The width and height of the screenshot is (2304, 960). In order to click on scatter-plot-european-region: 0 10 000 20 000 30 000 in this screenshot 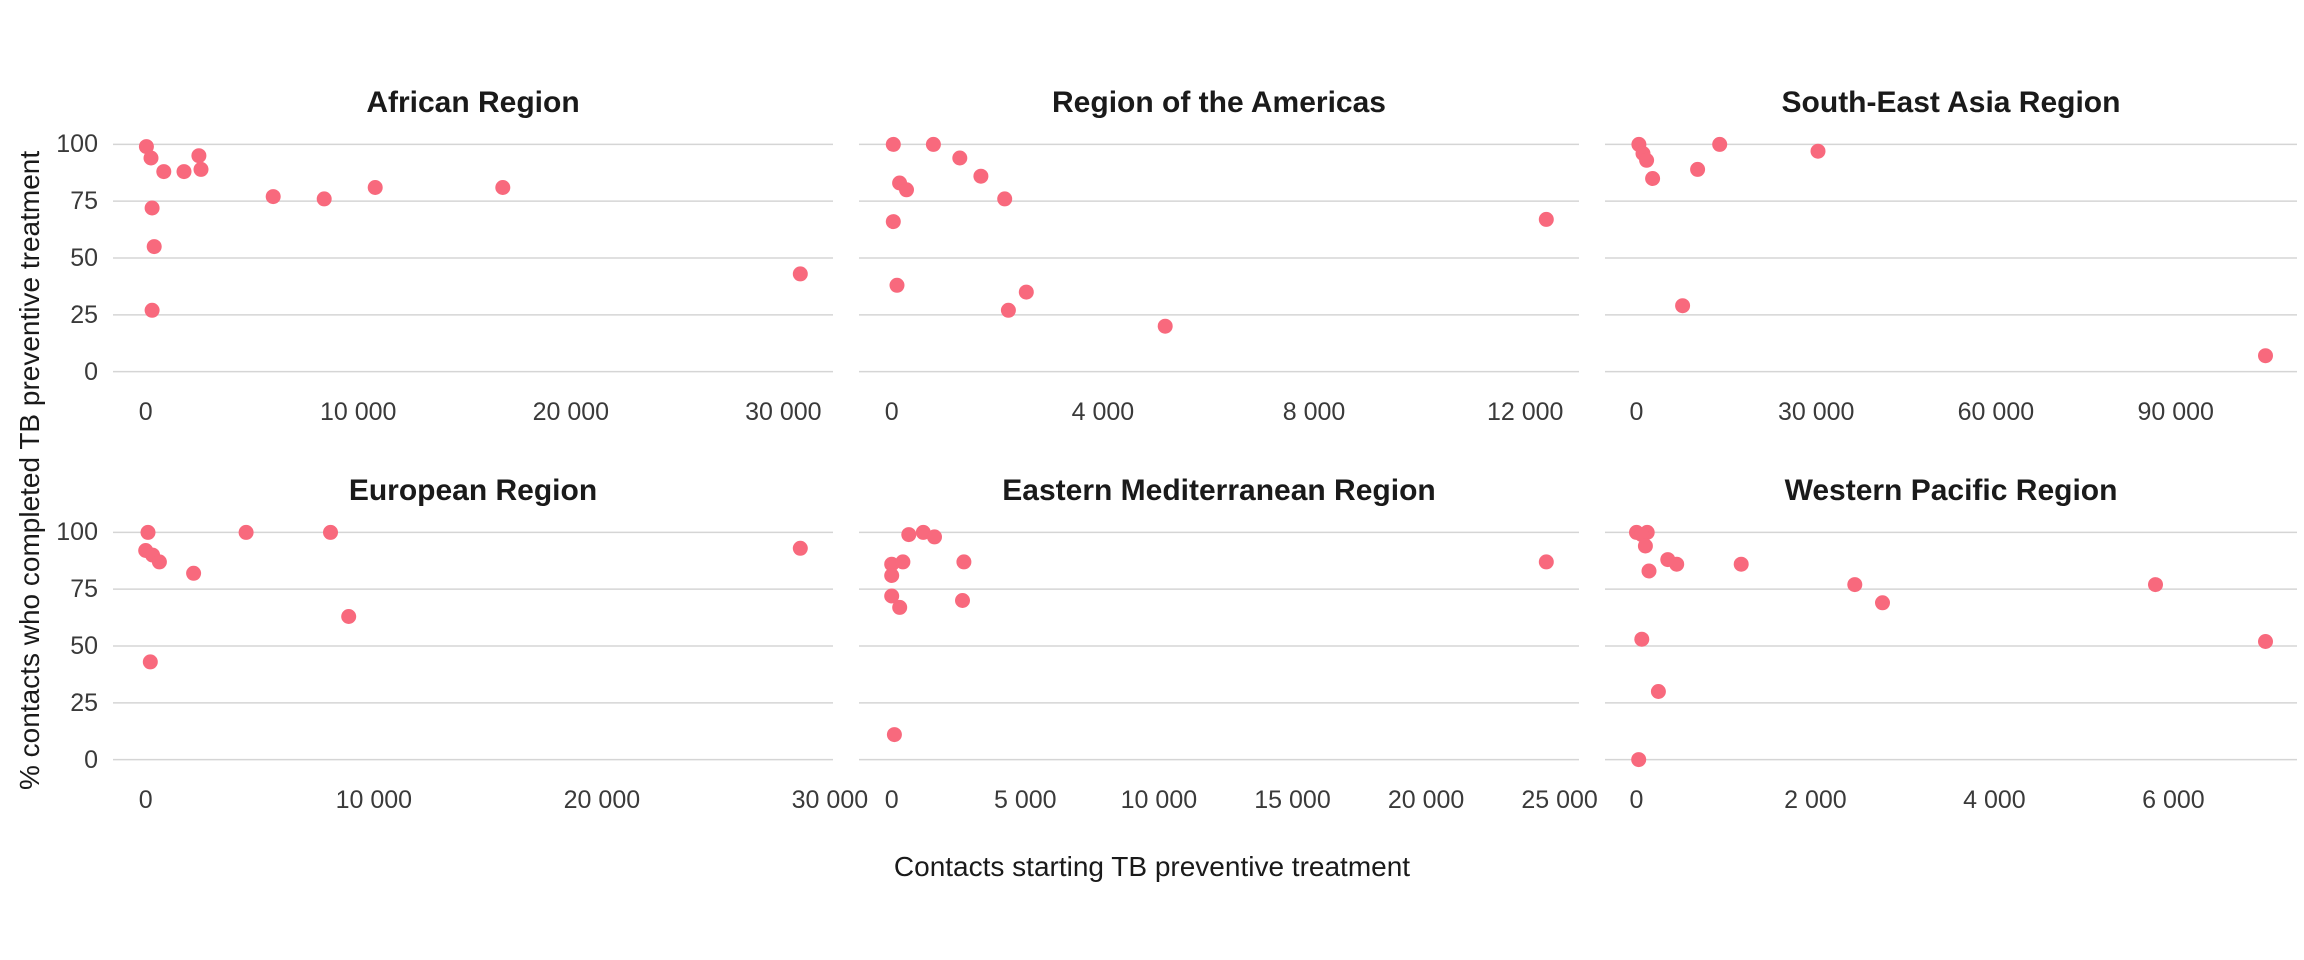, I will do `click(490, 669)`.